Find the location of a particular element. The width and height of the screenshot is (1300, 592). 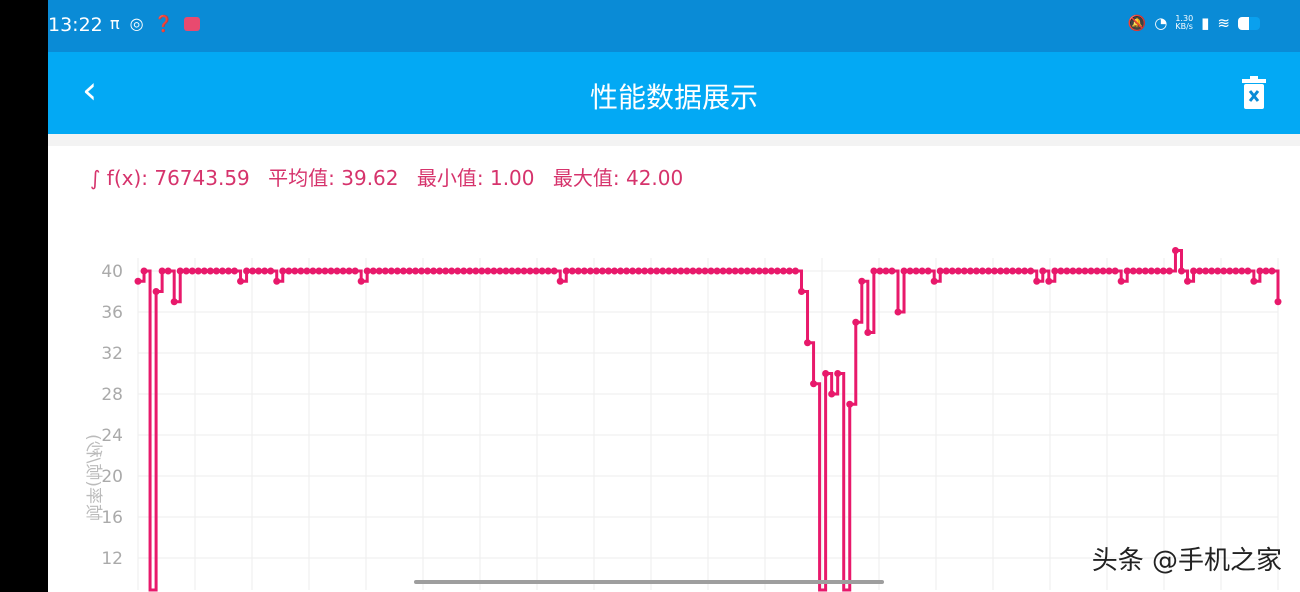

status-time: 13:22 is located at coordinates (75, 25).